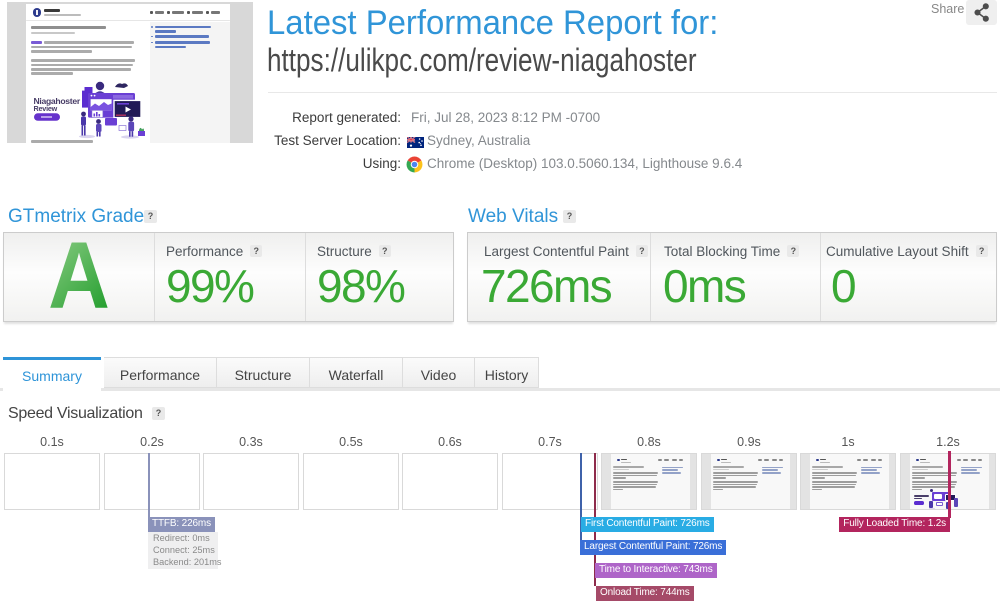  I want to click on svg-text: A, so click(79, 274).